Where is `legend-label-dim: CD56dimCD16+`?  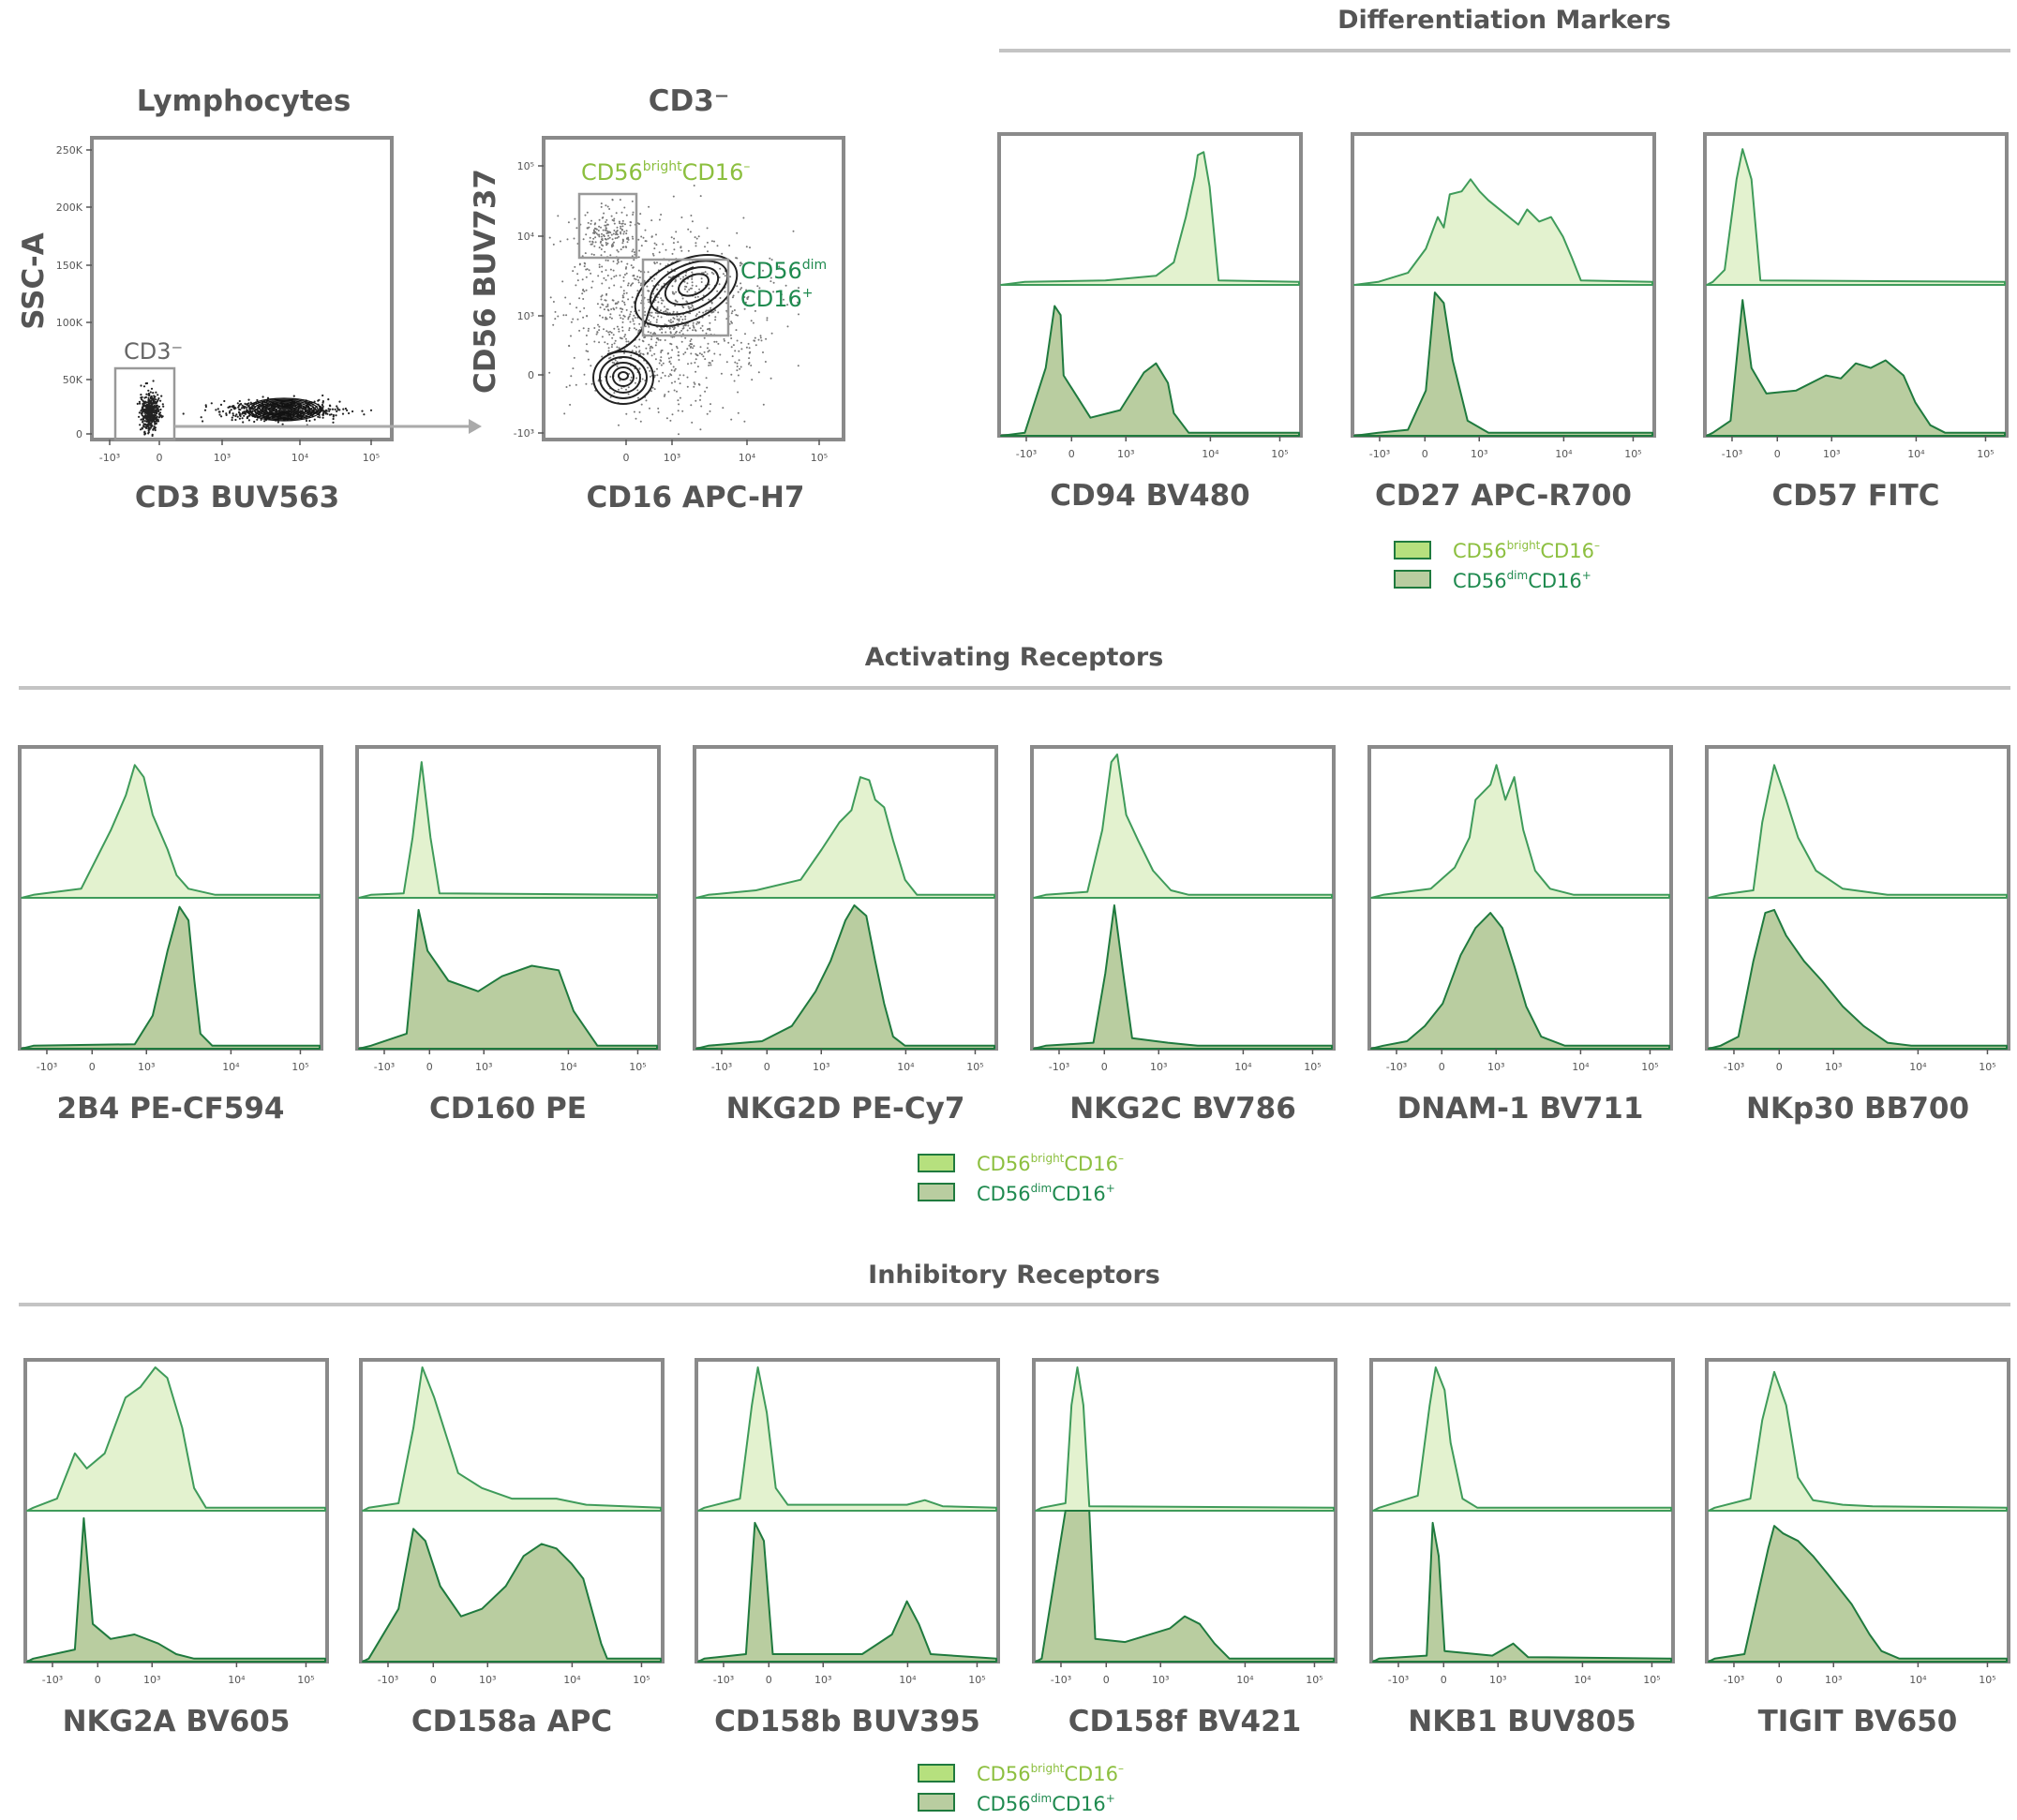
legend-label-dim: CD56dimCD16+ is located at coordinates (1046, 1193).